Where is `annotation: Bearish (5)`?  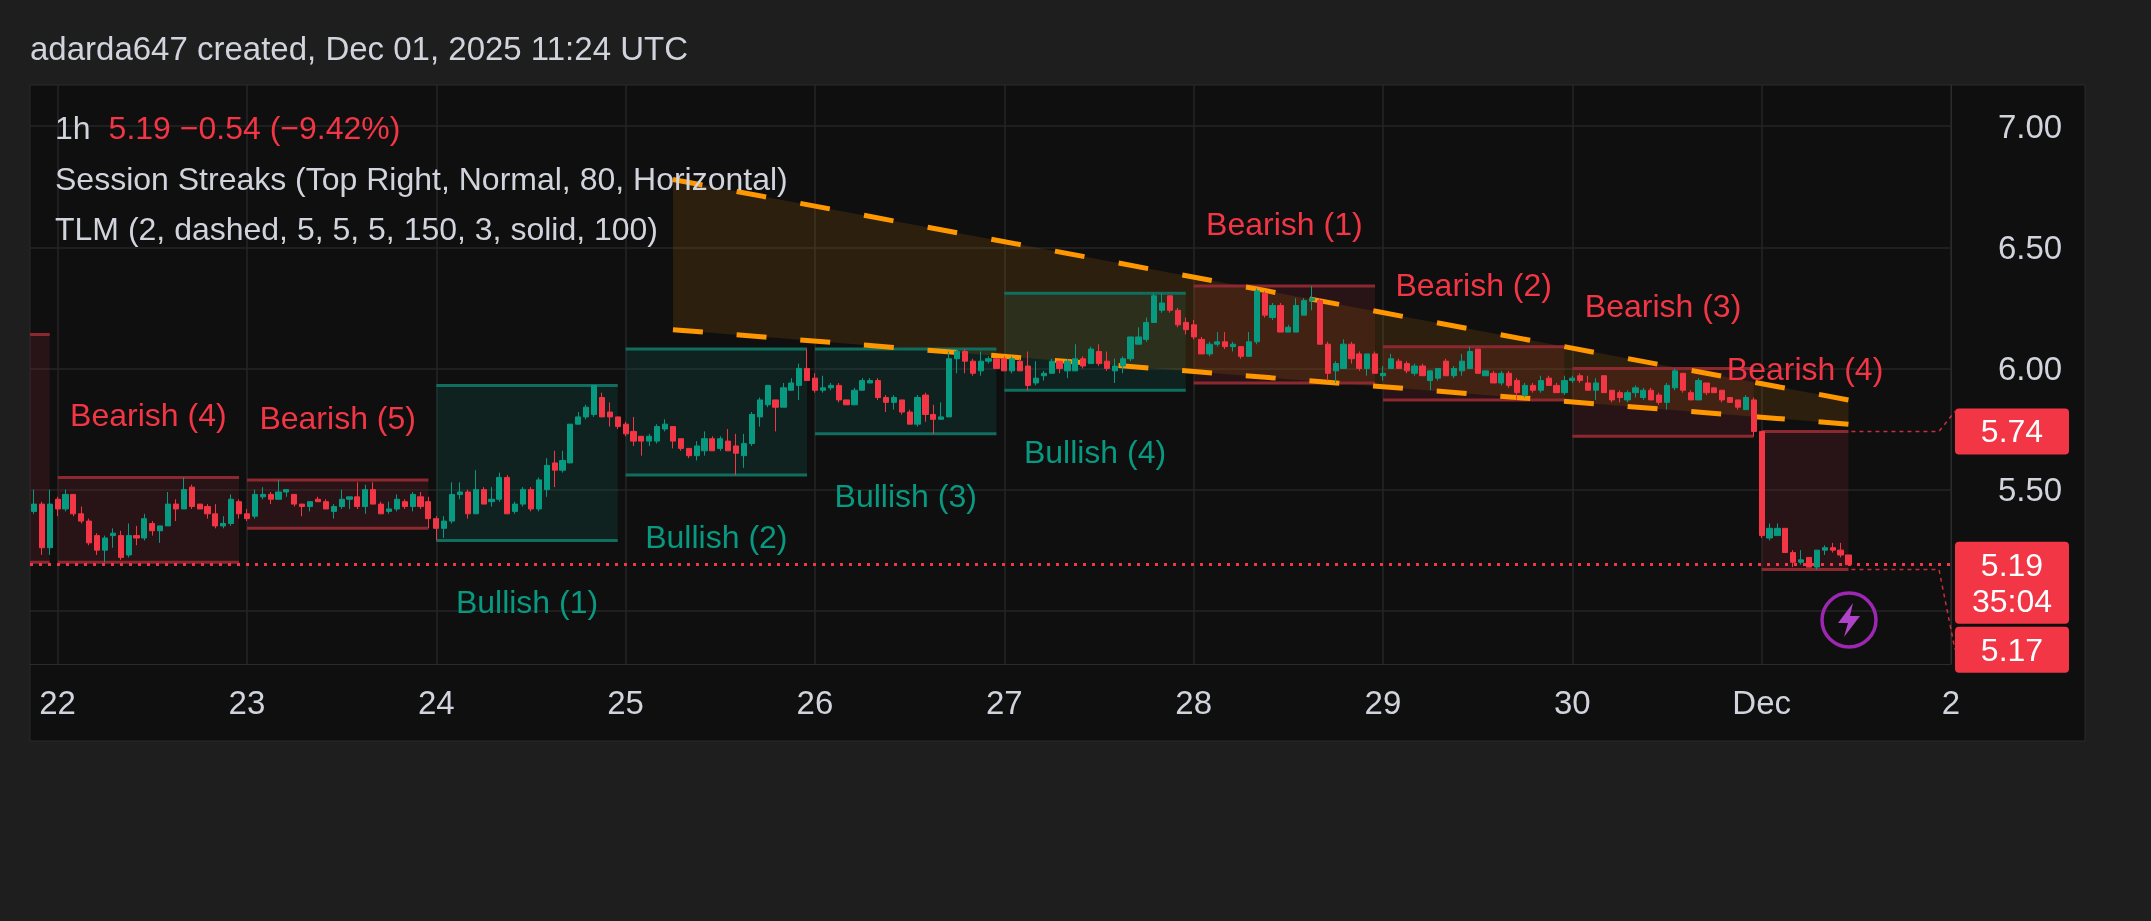 annotation: Bearish (5) is located at coordinates (337, 417).